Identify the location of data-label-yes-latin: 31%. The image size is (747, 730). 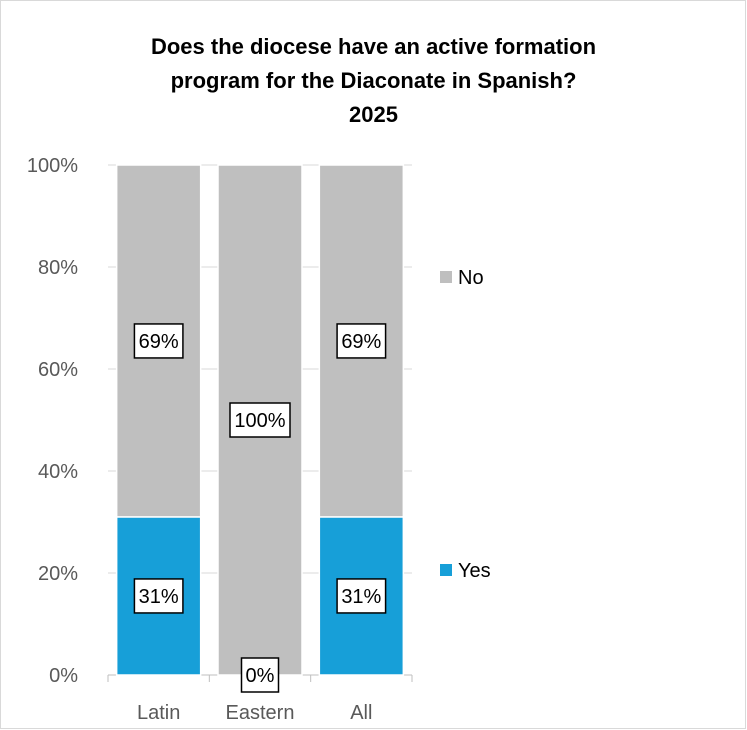
(159, 597).